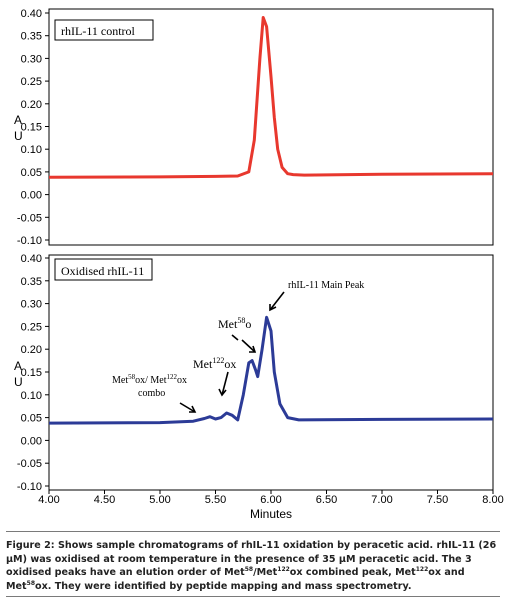 Image resolution: width=507 pixels, height=600 pixels. I want to click on y-tick-label-control: 0.30, so click(31, 59).